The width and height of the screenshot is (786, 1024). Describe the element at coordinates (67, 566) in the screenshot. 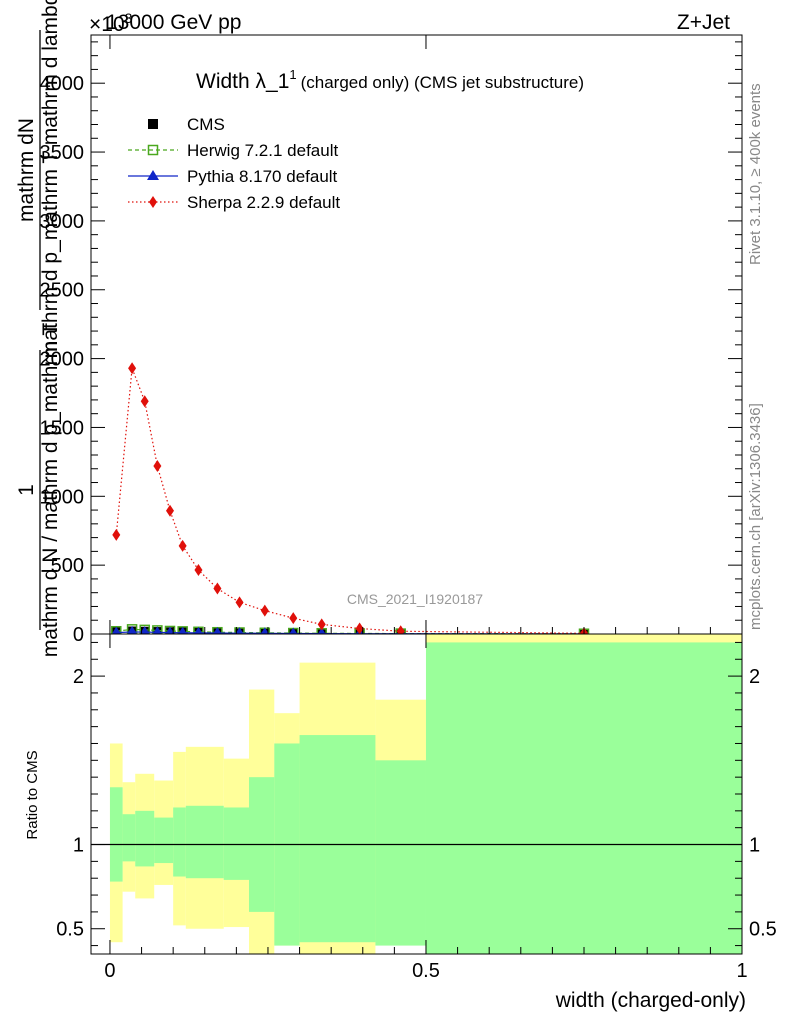

I see `main-ytick-label-1: 500` at that location.